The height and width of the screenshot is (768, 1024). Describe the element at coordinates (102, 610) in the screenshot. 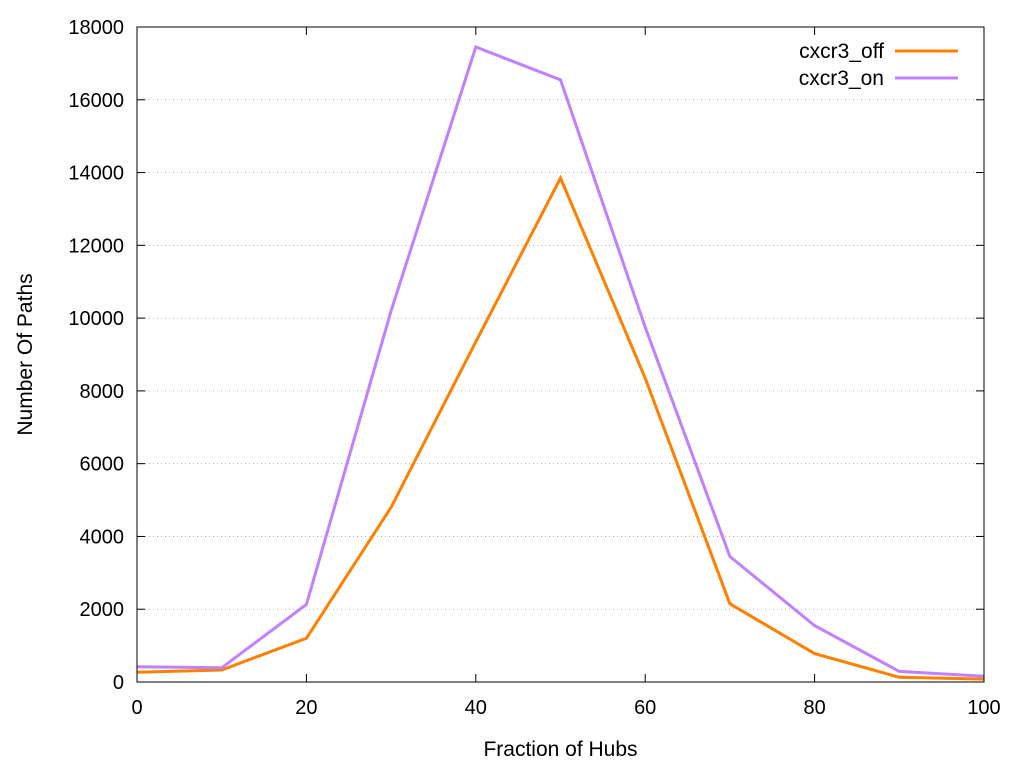

I see `y-tick-label: 2000` at that location.